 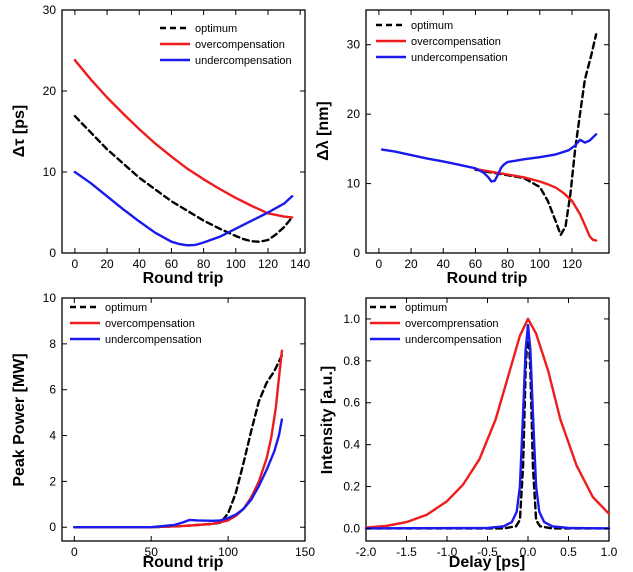 What do you see at coordinates (351, 445) in the screenshot?
I see `y-tick-label: 0.4` at bounding box center [351, 445].